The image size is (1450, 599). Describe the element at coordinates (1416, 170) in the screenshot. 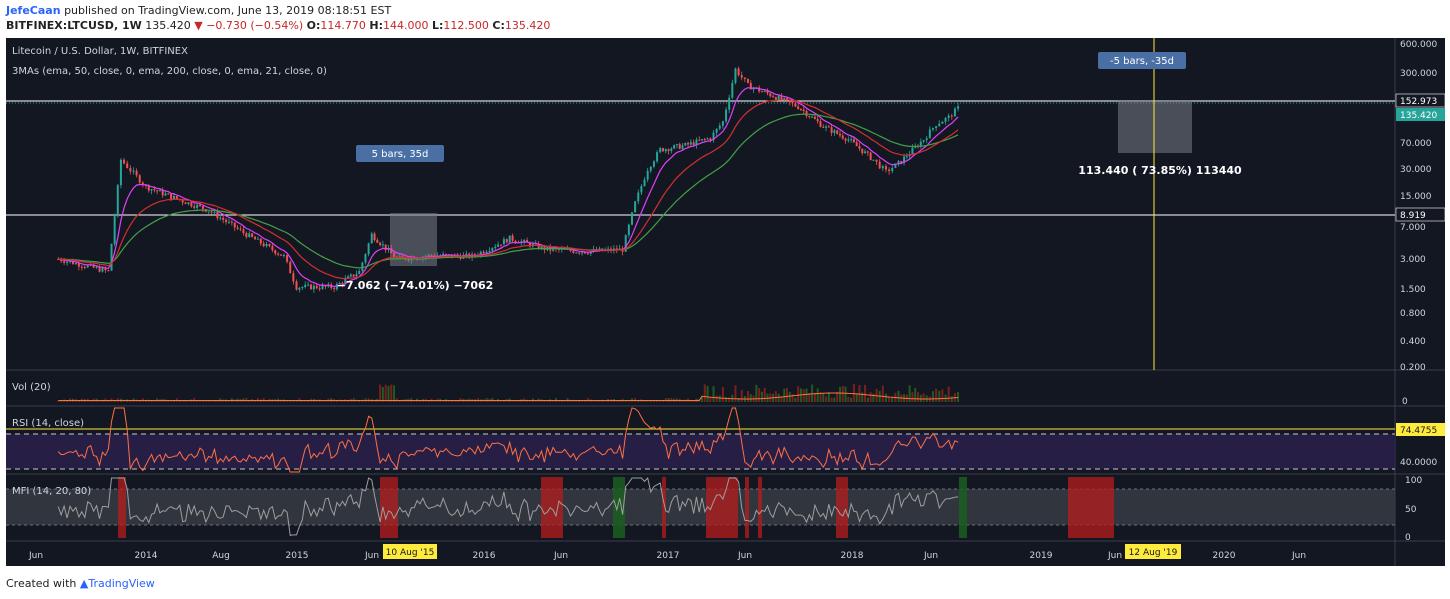

I see `price-tick: 30.000` at that location.